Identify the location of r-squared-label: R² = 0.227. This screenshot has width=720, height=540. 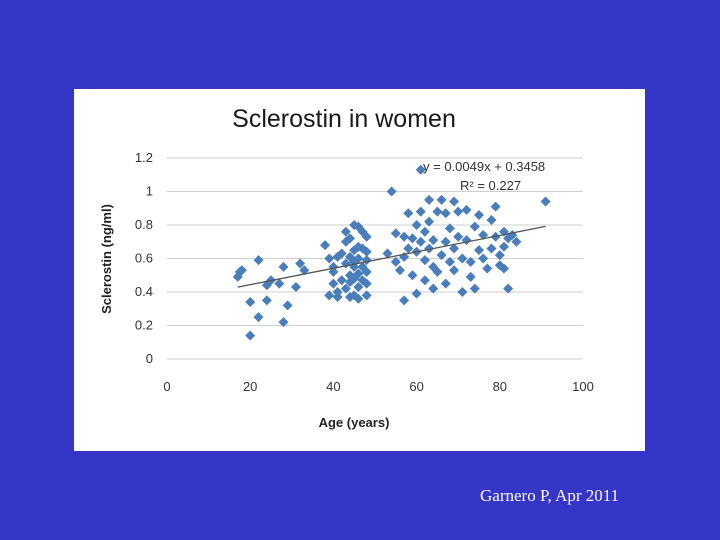
(490, 185).